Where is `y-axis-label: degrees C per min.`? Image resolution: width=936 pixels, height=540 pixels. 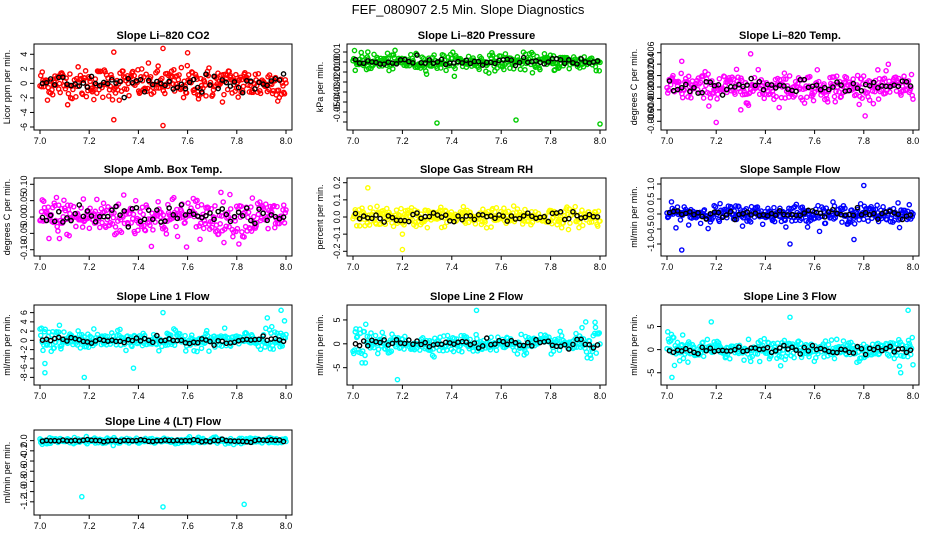 y-axis-label: degrees C per min. is located at coordinates (634, 87).